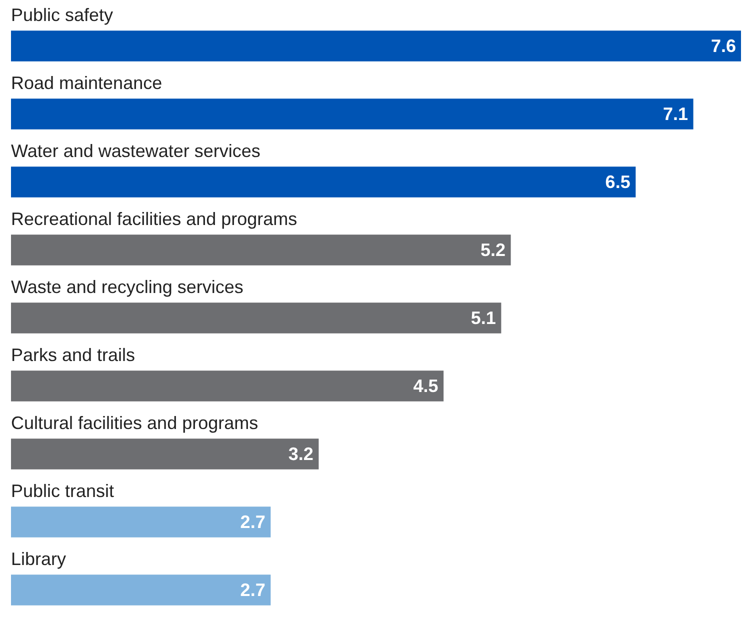 The width and height of the screenshot is (745, 624). Describe the element at coordinates (425, 386) in the screenshot. I see `data-label: 4.5` at that location.